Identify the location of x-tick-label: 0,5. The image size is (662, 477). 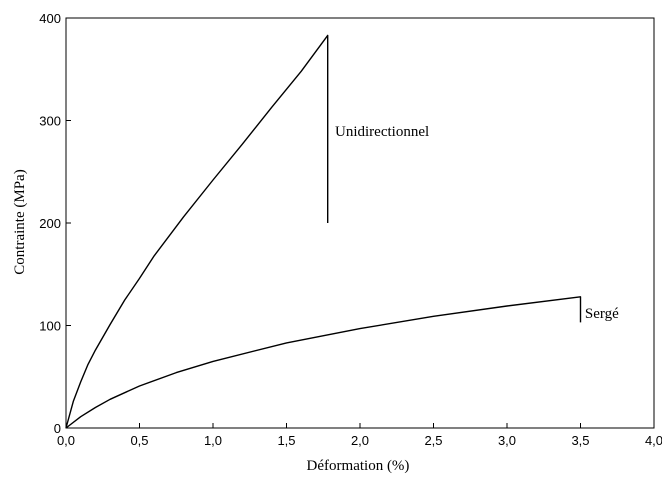
(139, 440).